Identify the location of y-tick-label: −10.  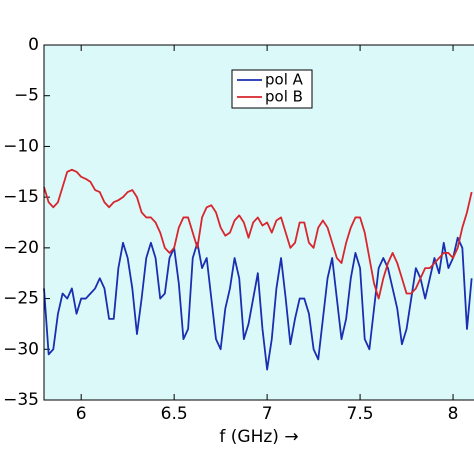
(21, 146).